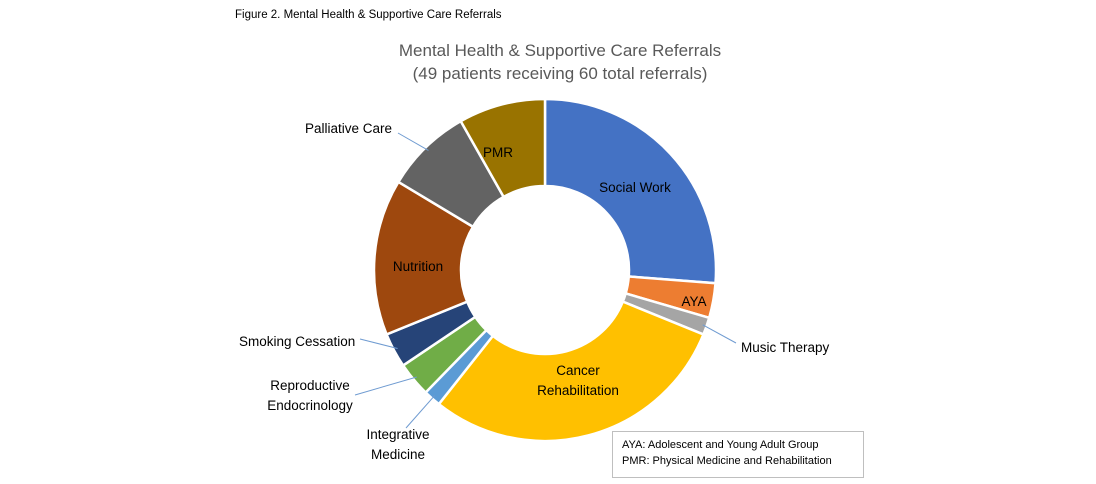 The image size is (1096, 484). I want to click on legend-note-aya: AYA: Adolescent and Young Adult Group, so click(720, 445).